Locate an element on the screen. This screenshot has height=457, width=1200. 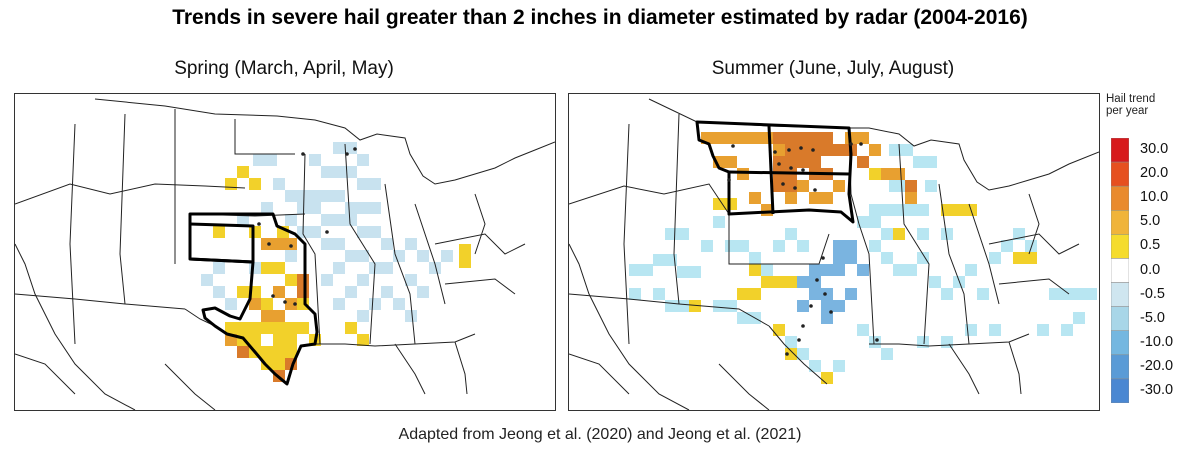
legend-title: Hail trend per year is located at coordinates (1136, 105).